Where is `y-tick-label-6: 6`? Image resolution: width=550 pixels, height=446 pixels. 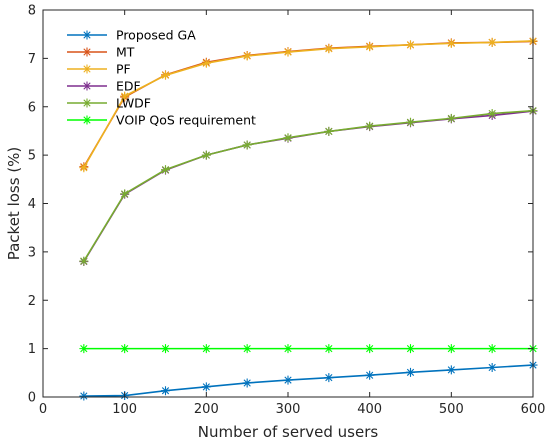
y-tick-label-6: 6 is located at coordinates (32, 107).